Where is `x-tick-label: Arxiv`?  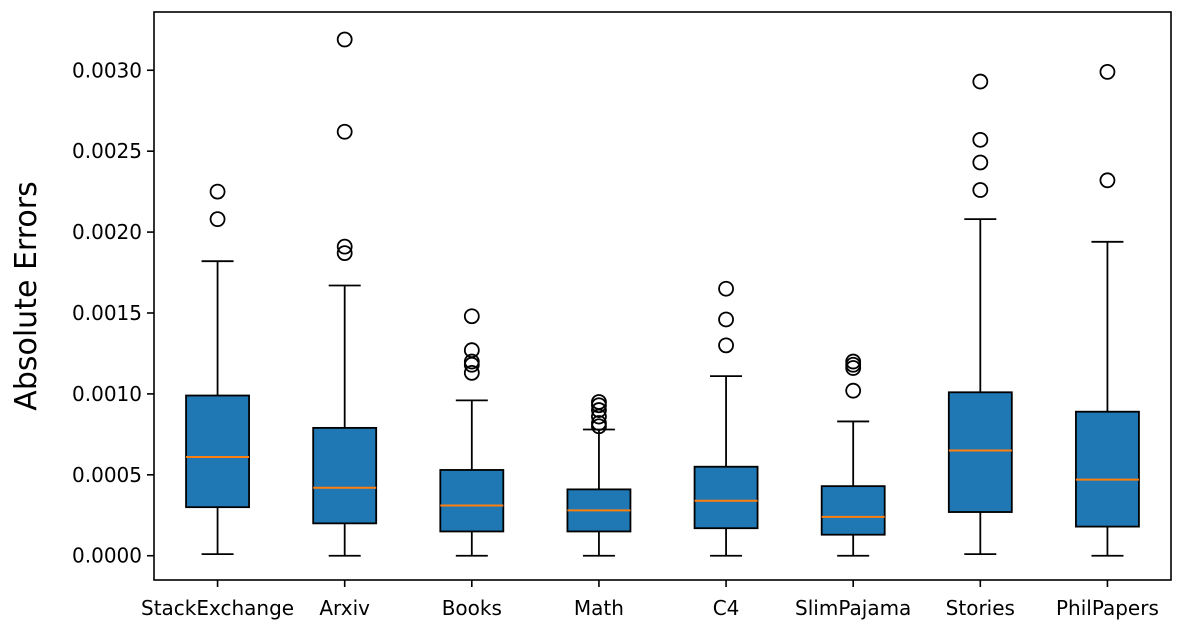 x-tick-label: Arxiv is located at coordinates (344, 608).